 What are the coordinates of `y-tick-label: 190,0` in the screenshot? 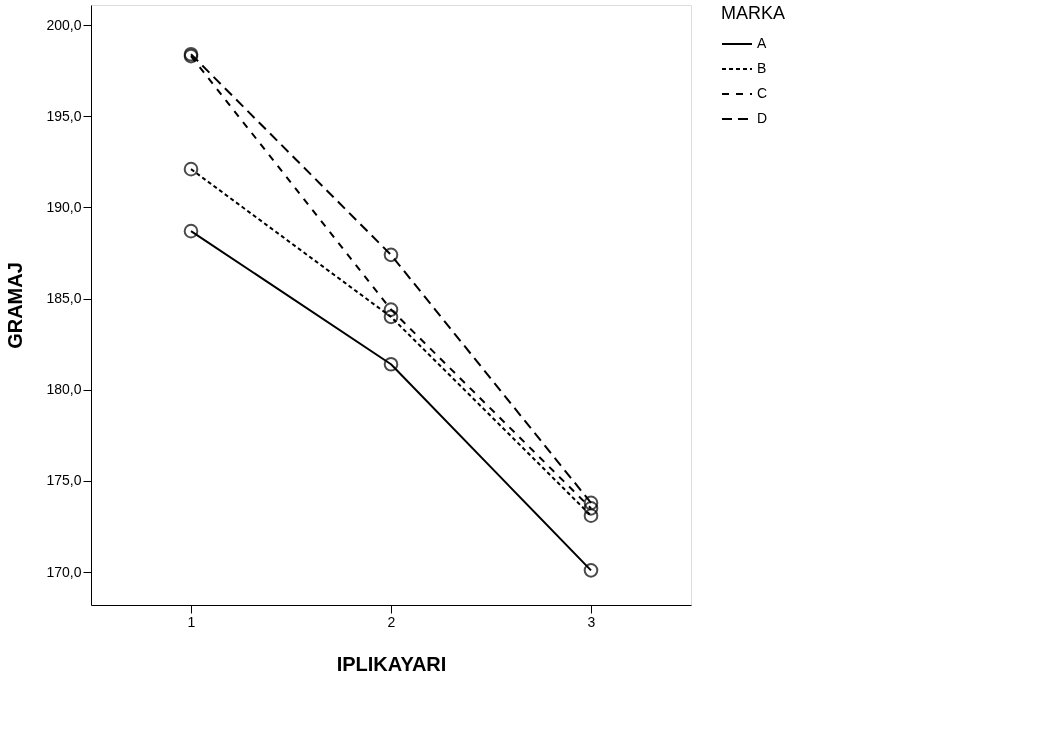 It's located at (64, 206).